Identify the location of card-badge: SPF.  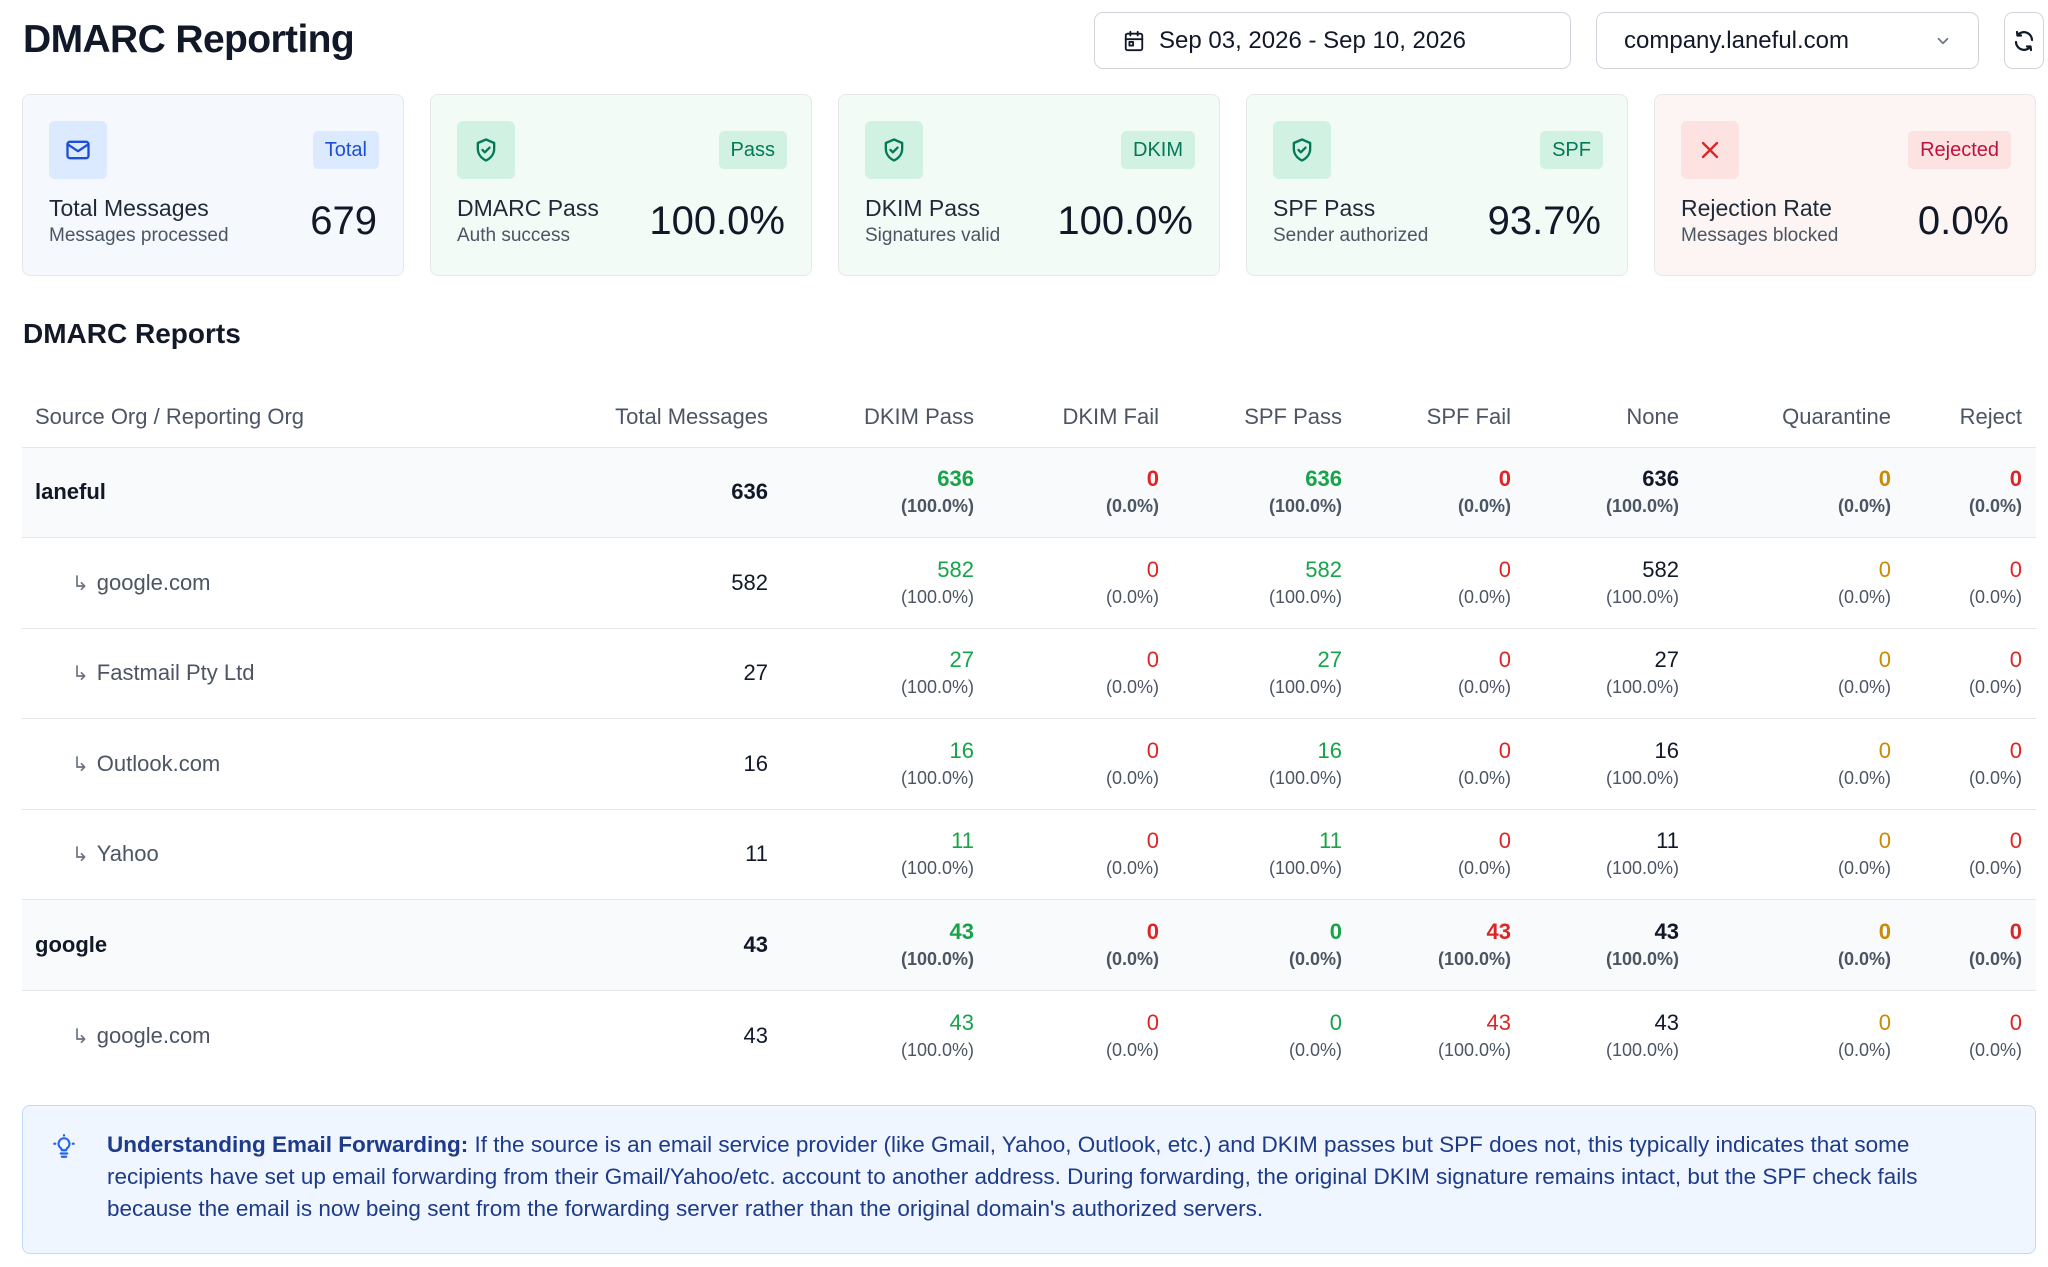
(1571, 150).